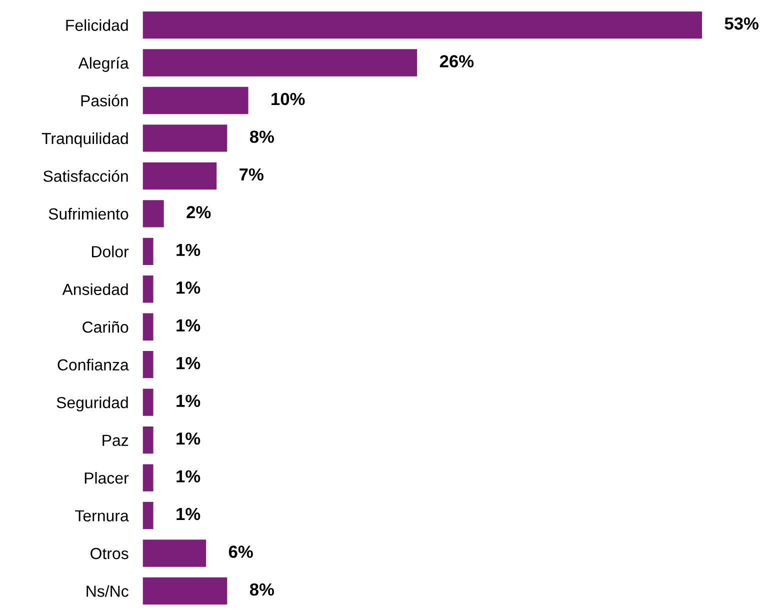 This screenshot has height=616, width=780. Describe the element at coordinates (109, 554) in the screenshot. I see `y-tick-label: Otros` at that location.